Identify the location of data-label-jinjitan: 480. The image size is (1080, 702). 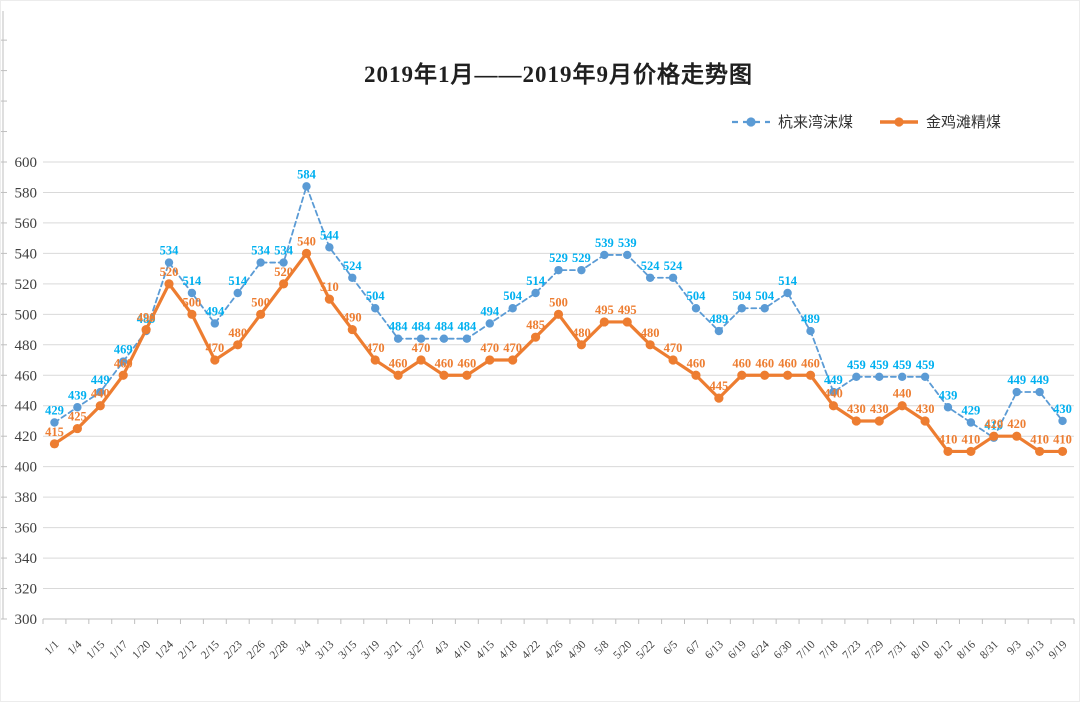
(237, 333).